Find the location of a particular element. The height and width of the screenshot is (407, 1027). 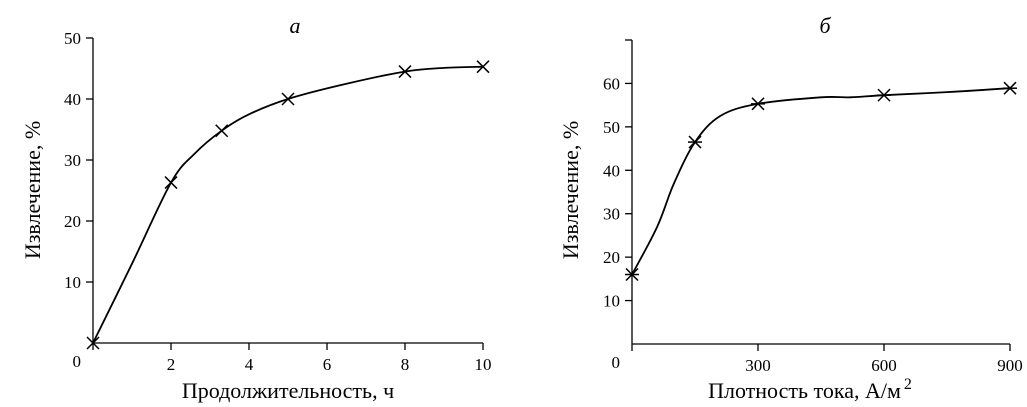

x-axis-title: Плотность тока, А/м 2 is located at coordinates (810, 389).